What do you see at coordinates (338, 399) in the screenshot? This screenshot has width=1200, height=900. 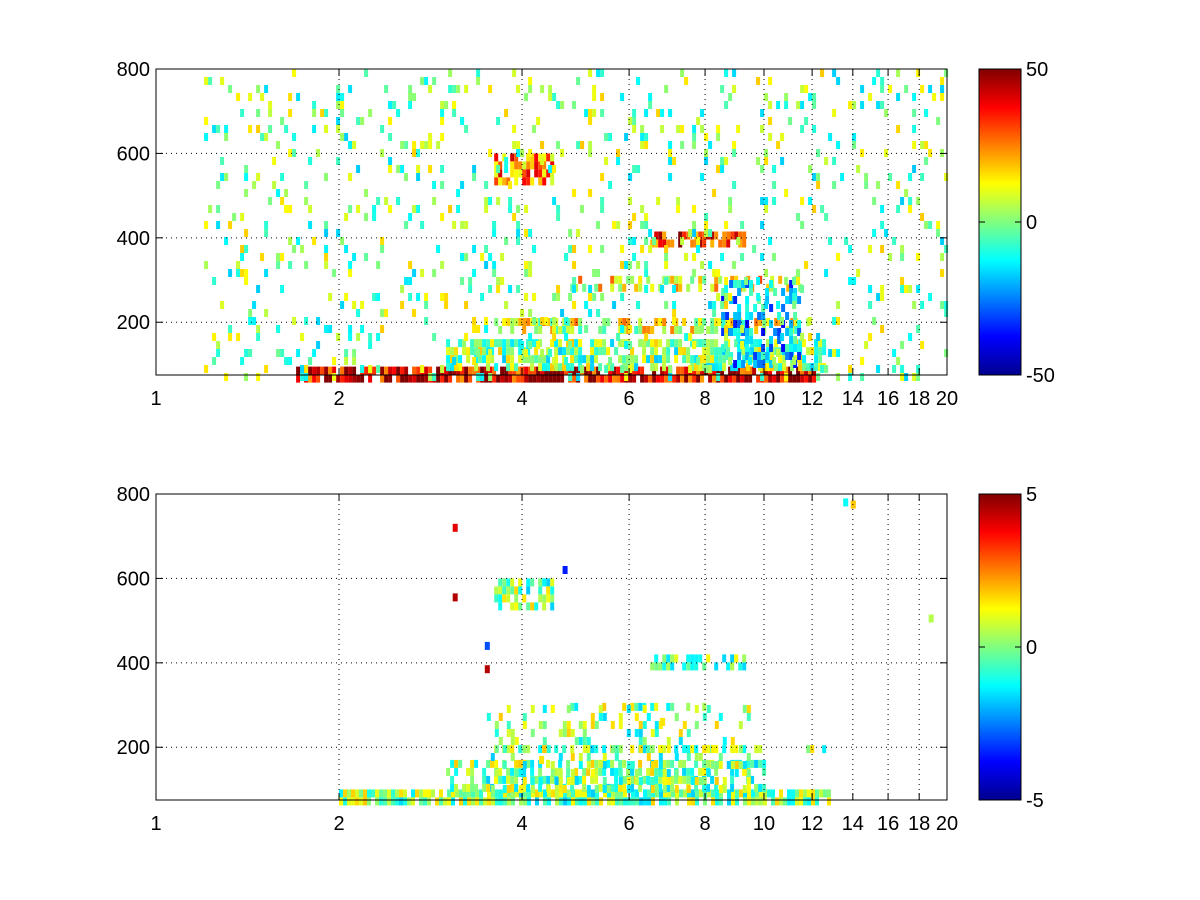 I see `x-tick-label: 2` at bounding box center [338, 399].